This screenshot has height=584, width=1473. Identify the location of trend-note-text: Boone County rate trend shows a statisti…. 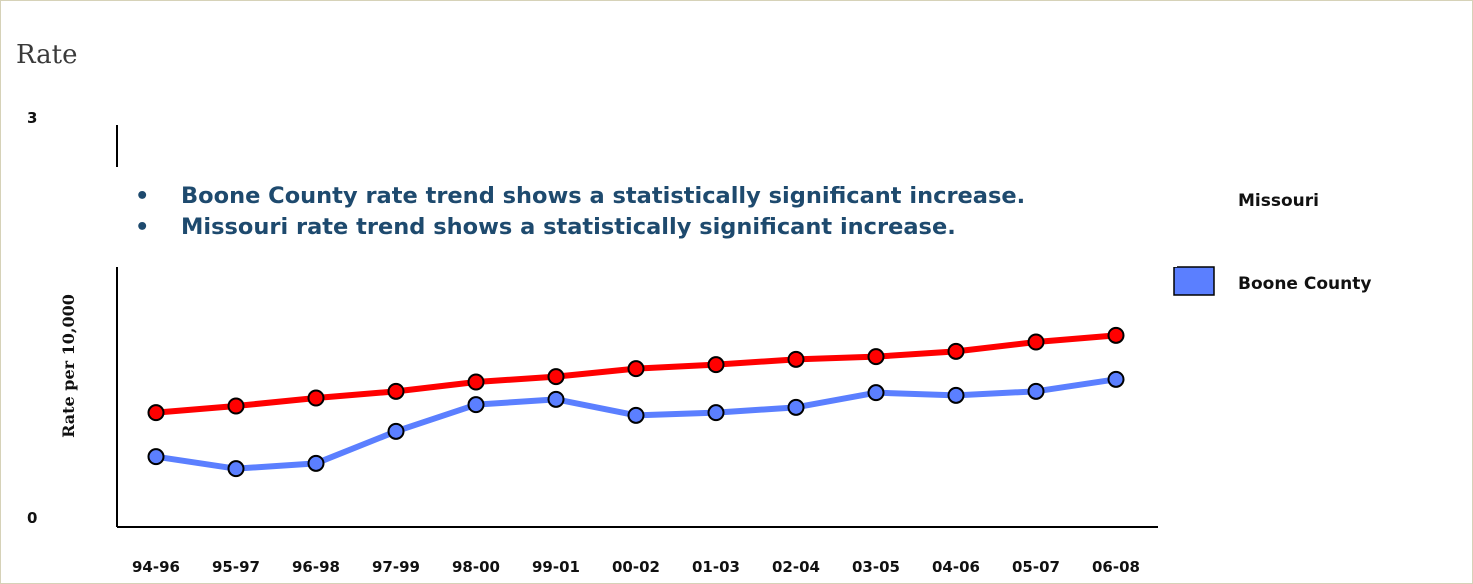
(603, 196).